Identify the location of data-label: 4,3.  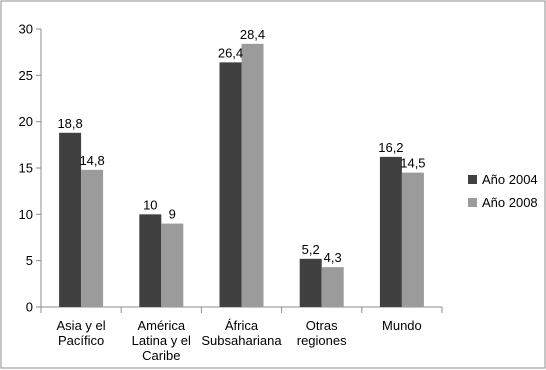
(333, 257).